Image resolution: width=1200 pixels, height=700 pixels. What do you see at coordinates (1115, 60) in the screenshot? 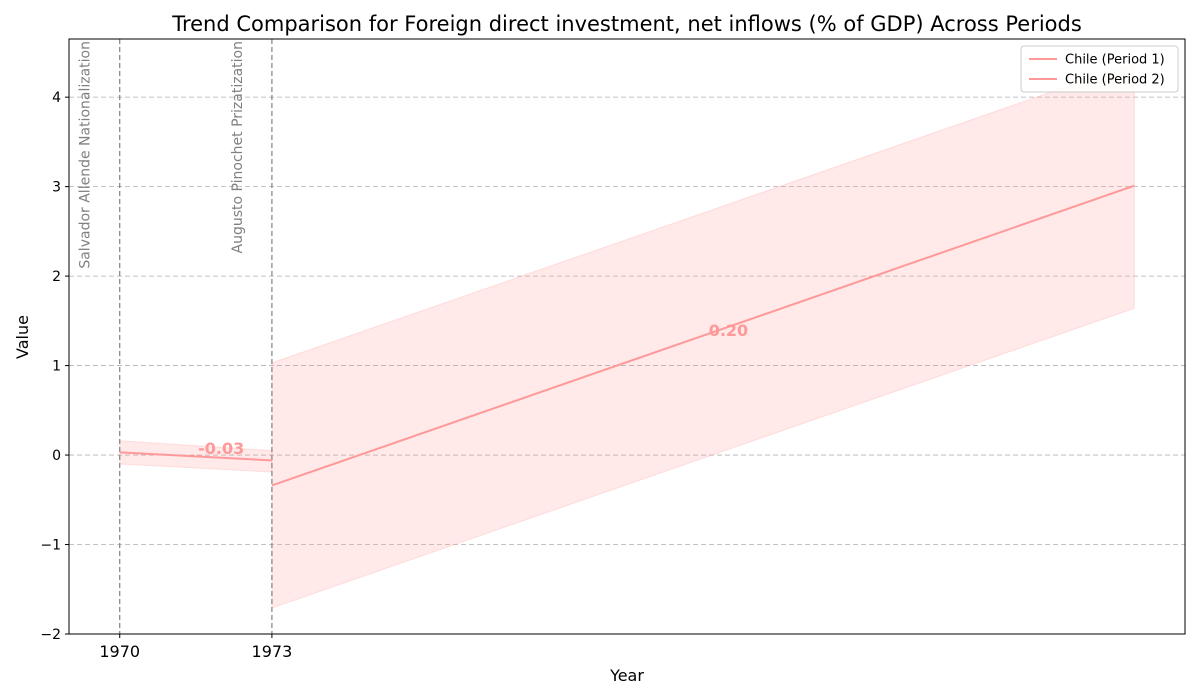
I see `legend-entry: Chile (Period 1)` at bounding box center [1115, 60].